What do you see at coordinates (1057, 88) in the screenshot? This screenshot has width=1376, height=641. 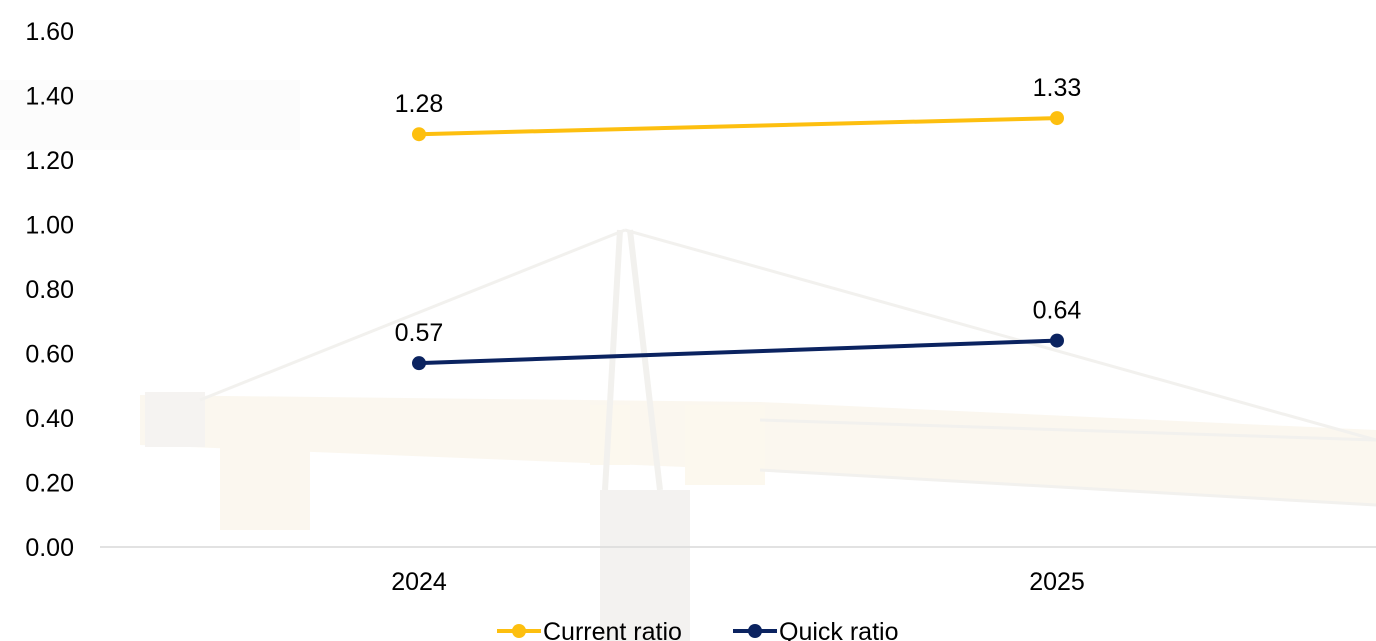 I see `data-label: 1.33` at bounding box center [1057, 88].